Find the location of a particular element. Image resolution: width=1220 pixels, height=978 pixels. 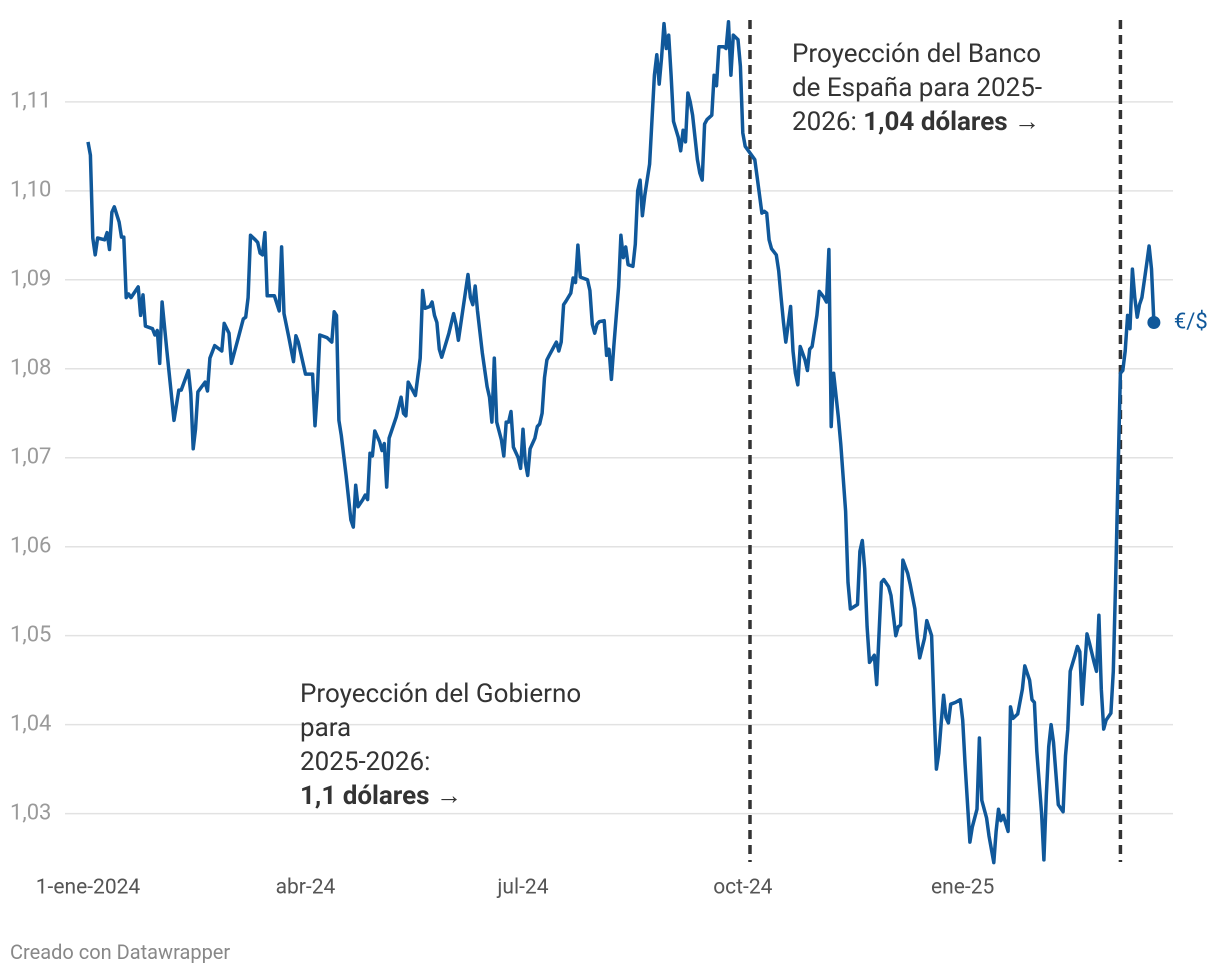

annotation-bold: 1,04 dólares → is located at coordinates (952, 122).